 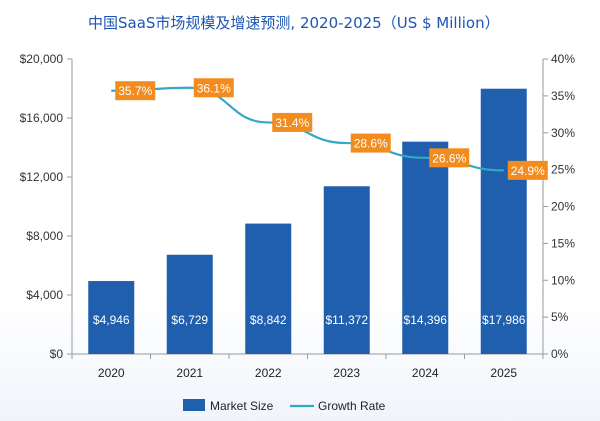 I want to click on x-tick-label: 2021, so click(x=189, y=373).